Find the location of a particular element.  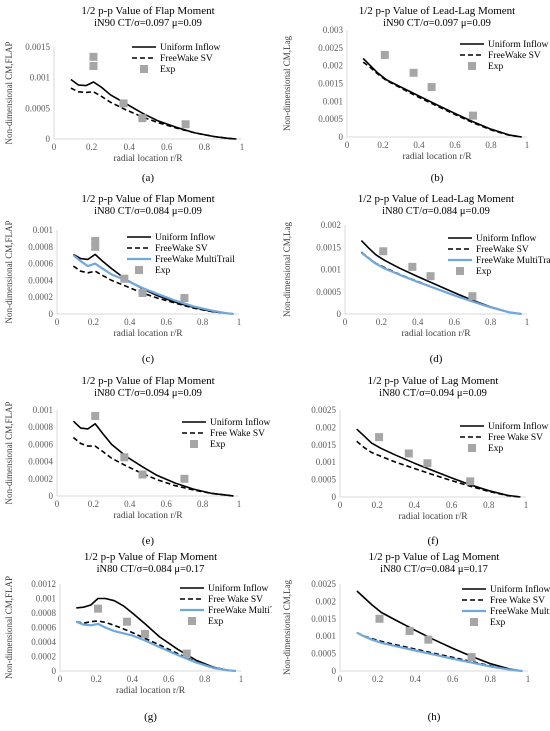

x-tick-label: 0.8 is located at coordinates (205, 147).